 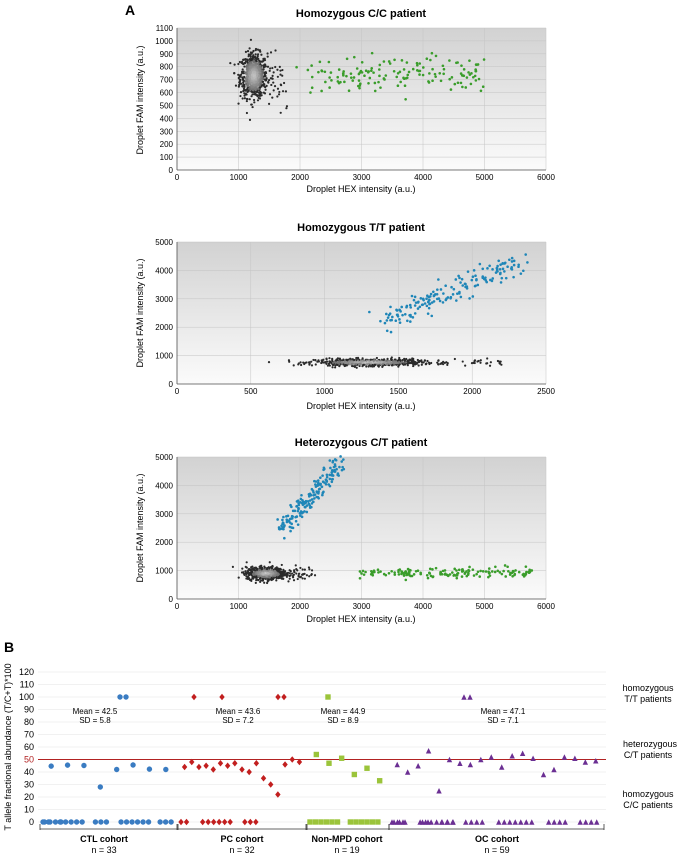 I want to click on cohort-brackets, so click(x=322, y=827).